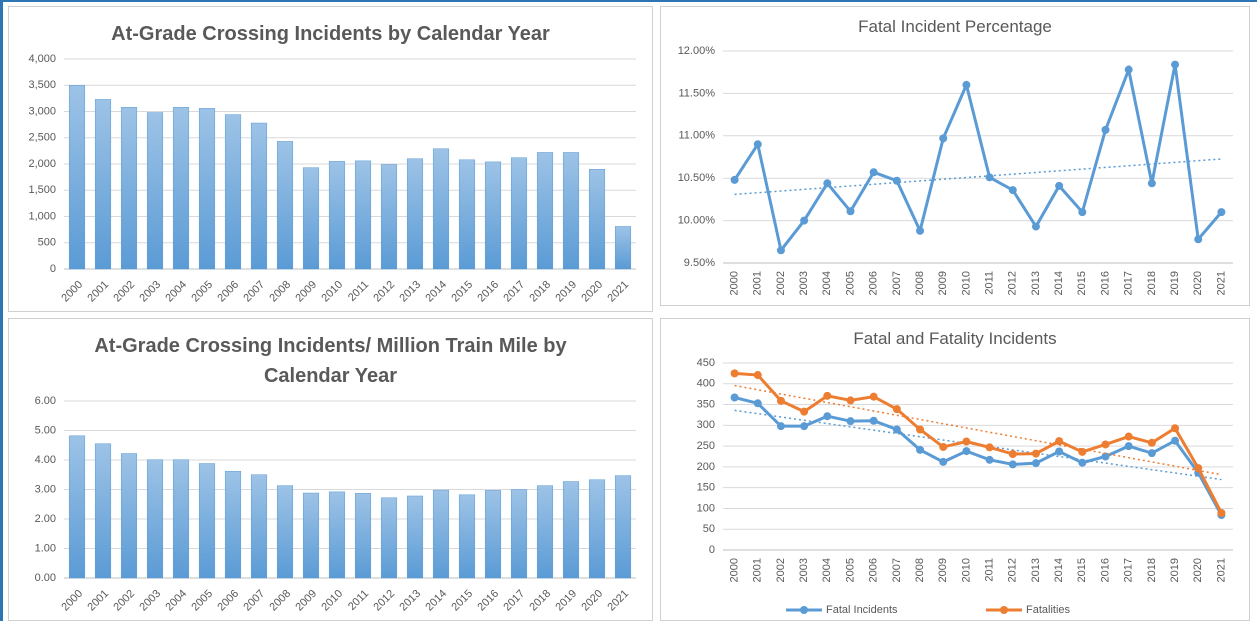 This screenshot has height=621, width=1257. What do you see at coordinates (228, 292) in the screenshot?
I see `x-tick-label: 2006` at bounding box center [228, 292].